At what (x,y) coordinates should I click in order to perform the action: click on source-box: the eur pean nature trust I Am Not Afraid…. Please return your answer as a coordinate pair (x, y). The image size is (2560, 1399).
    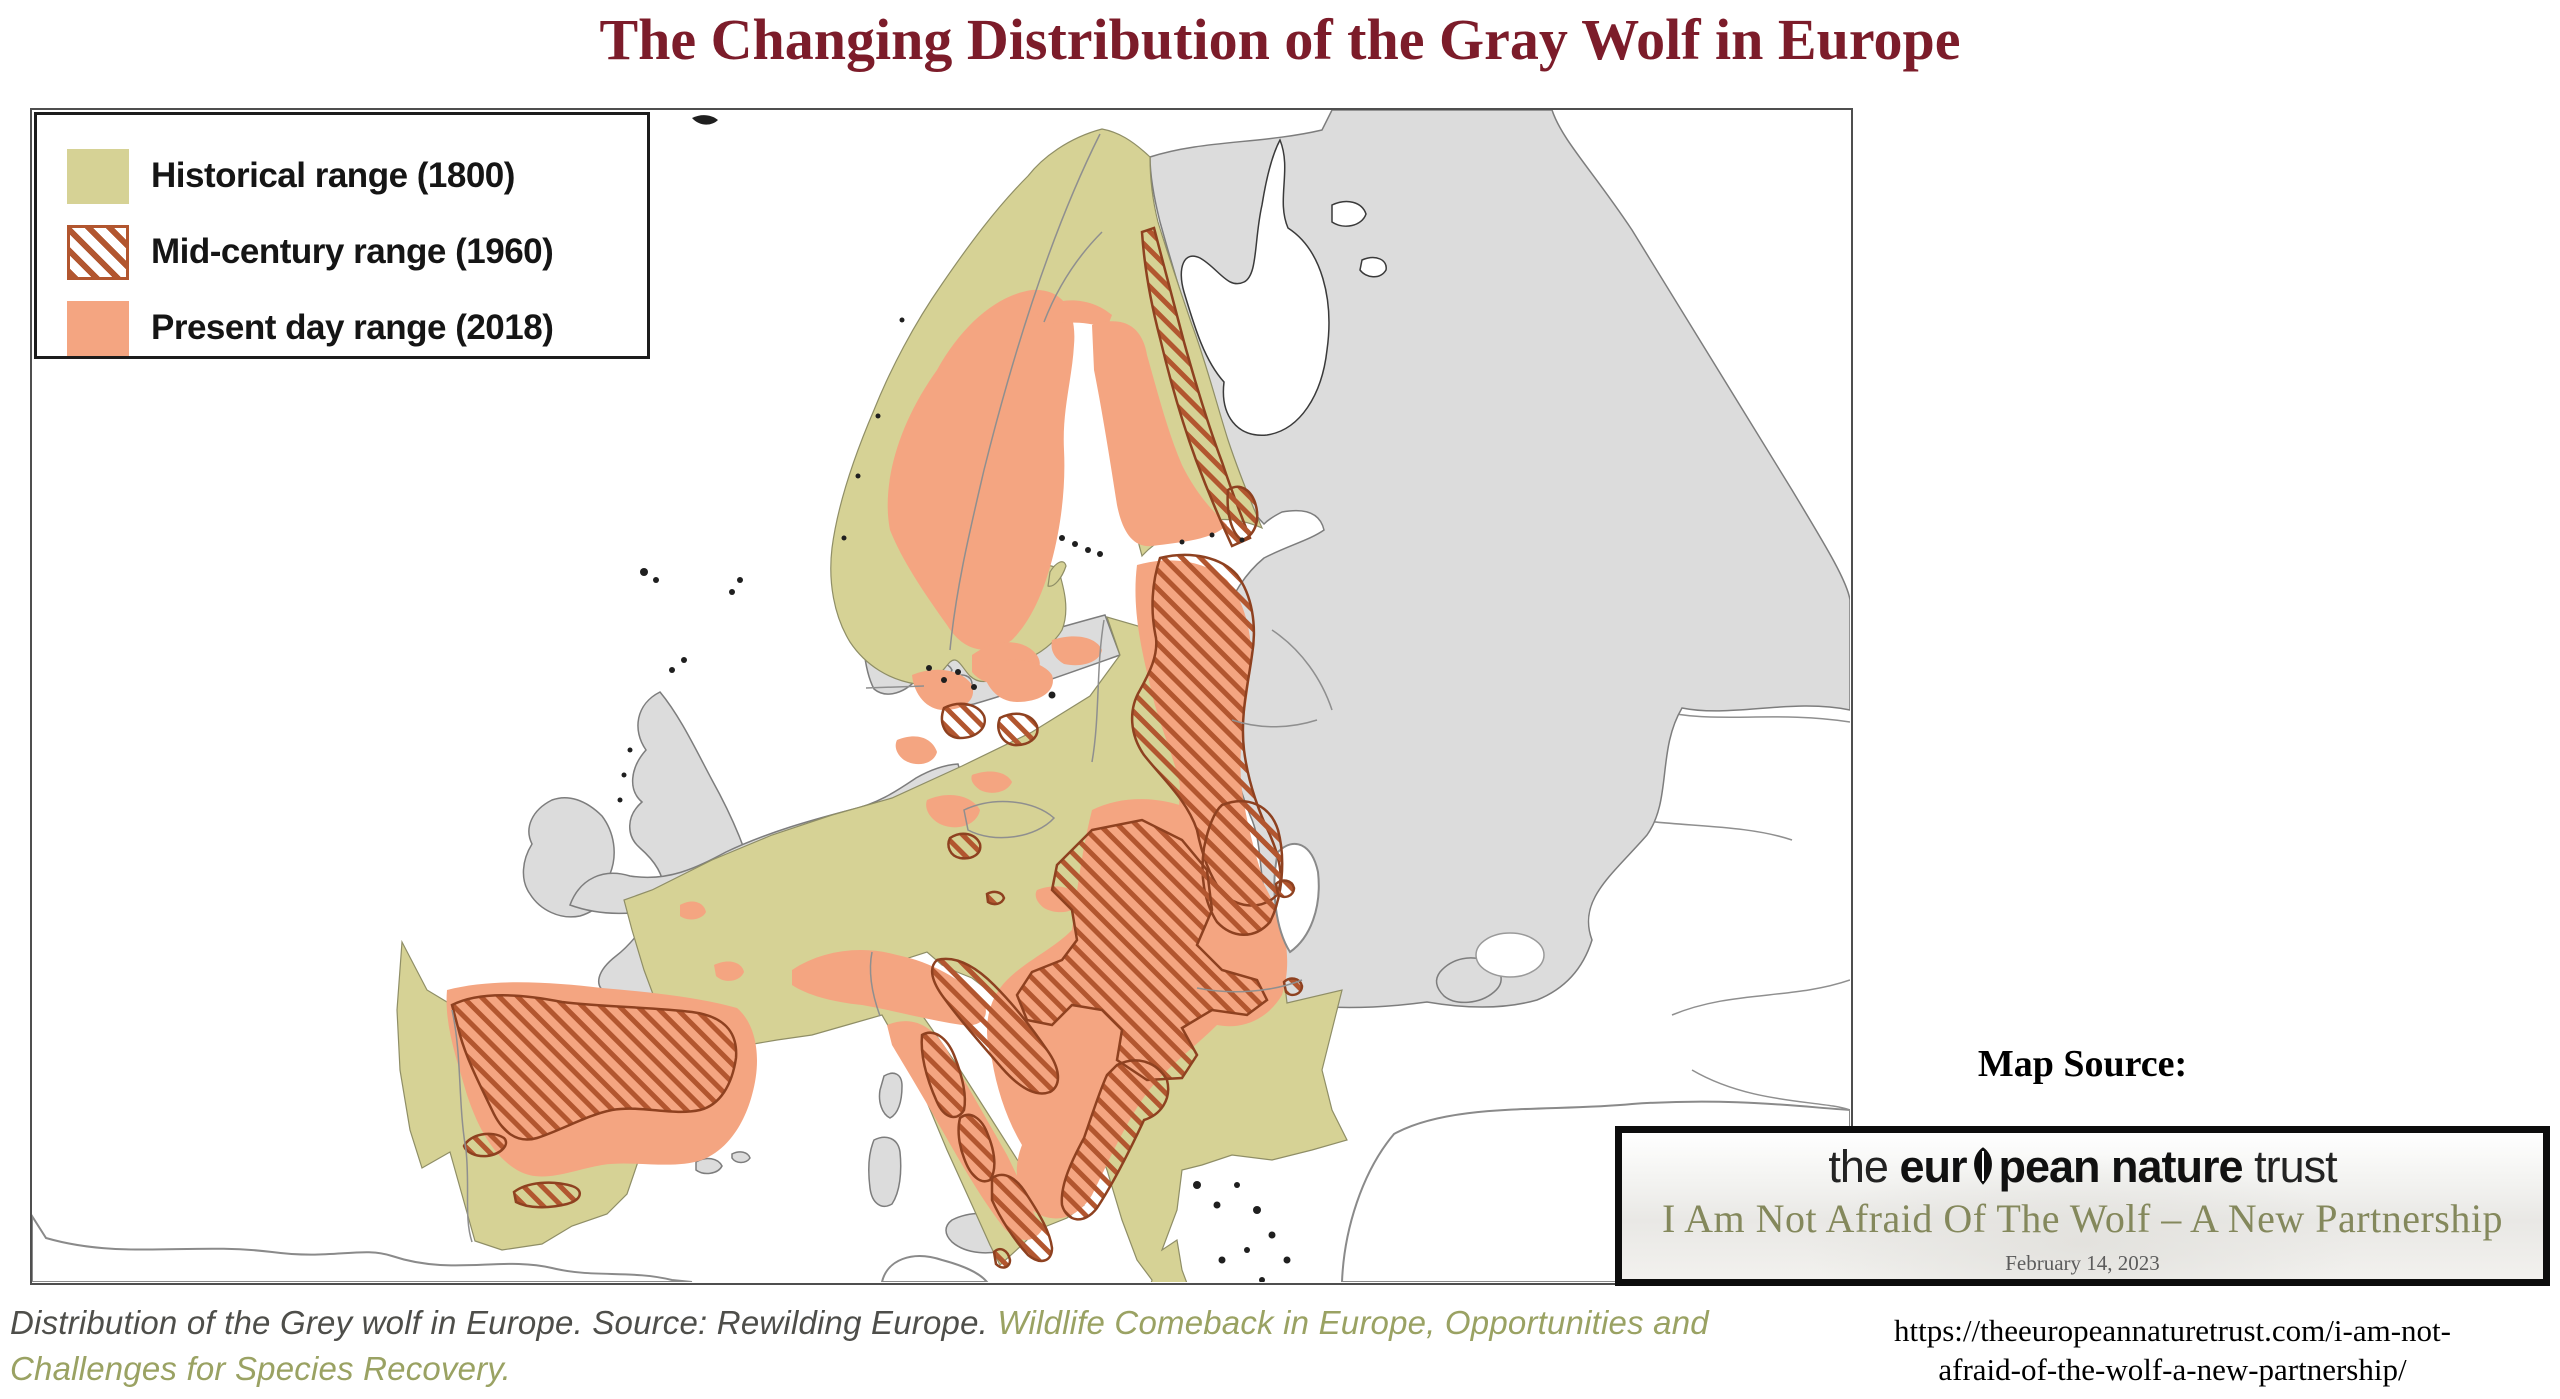
    Looking at the image, I should click on (2082, 1206).